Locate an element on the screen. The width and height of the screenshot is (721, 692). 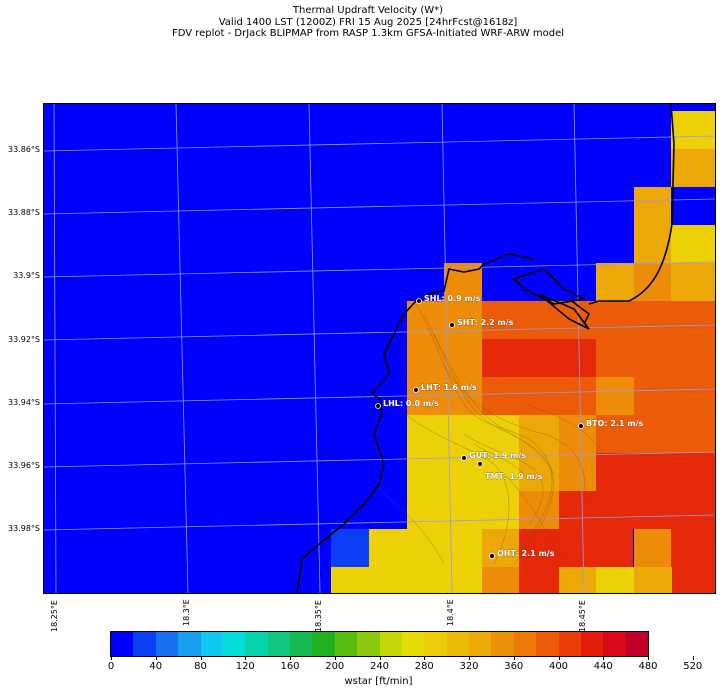
station-shl: SHL: 0.9 m/s is located at coordinates (448, 299).